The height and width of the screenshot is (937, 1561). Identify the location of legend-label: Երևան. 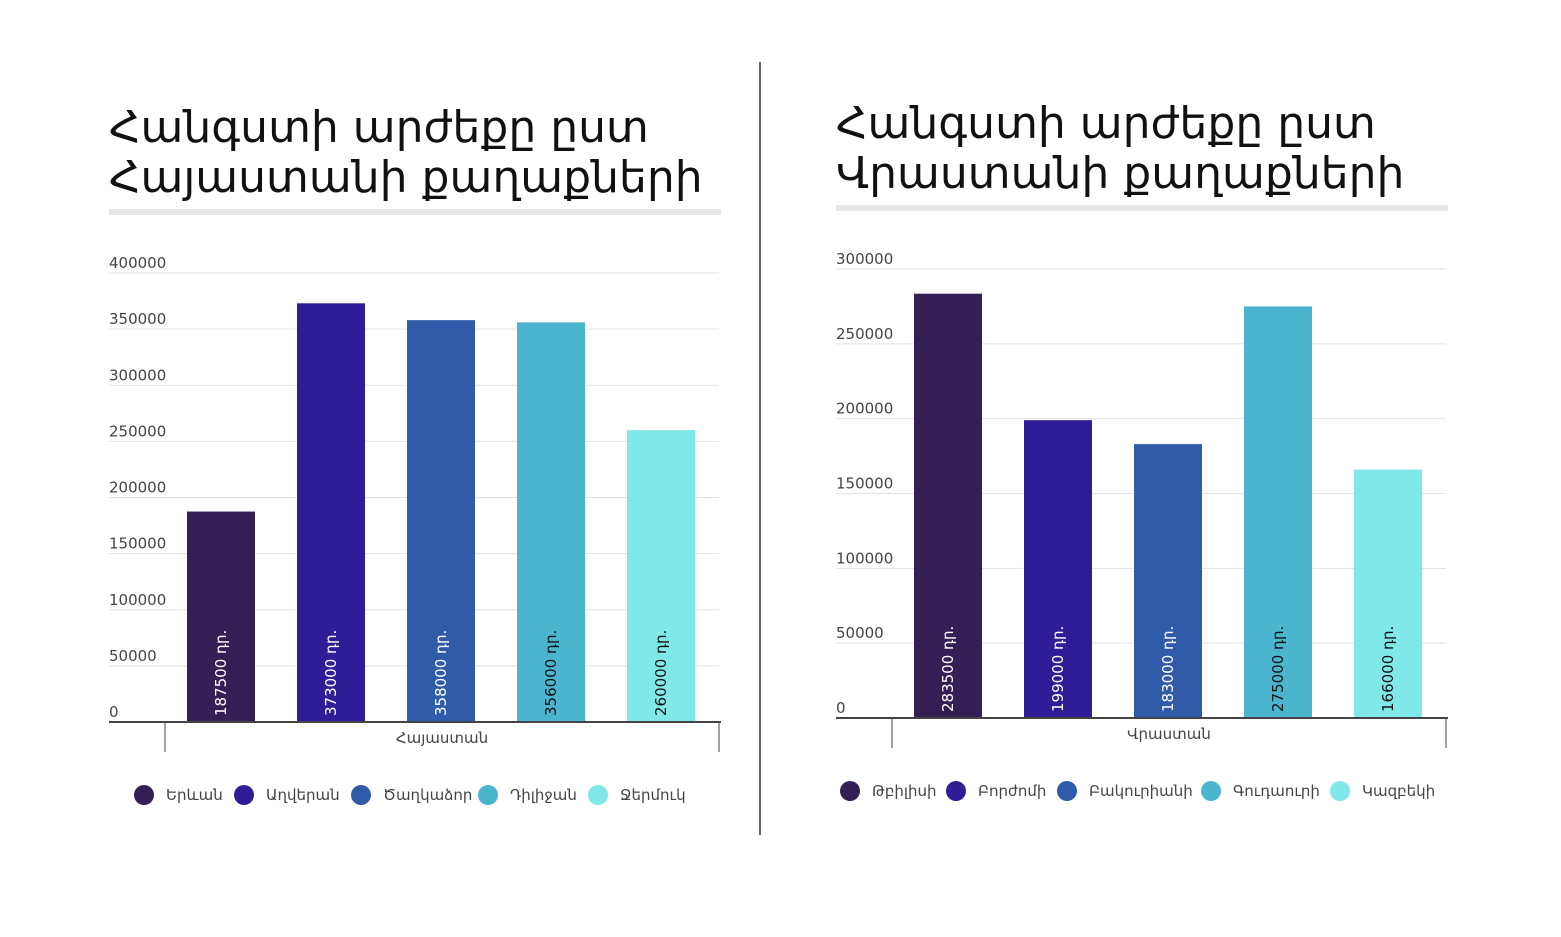
(194, 795).